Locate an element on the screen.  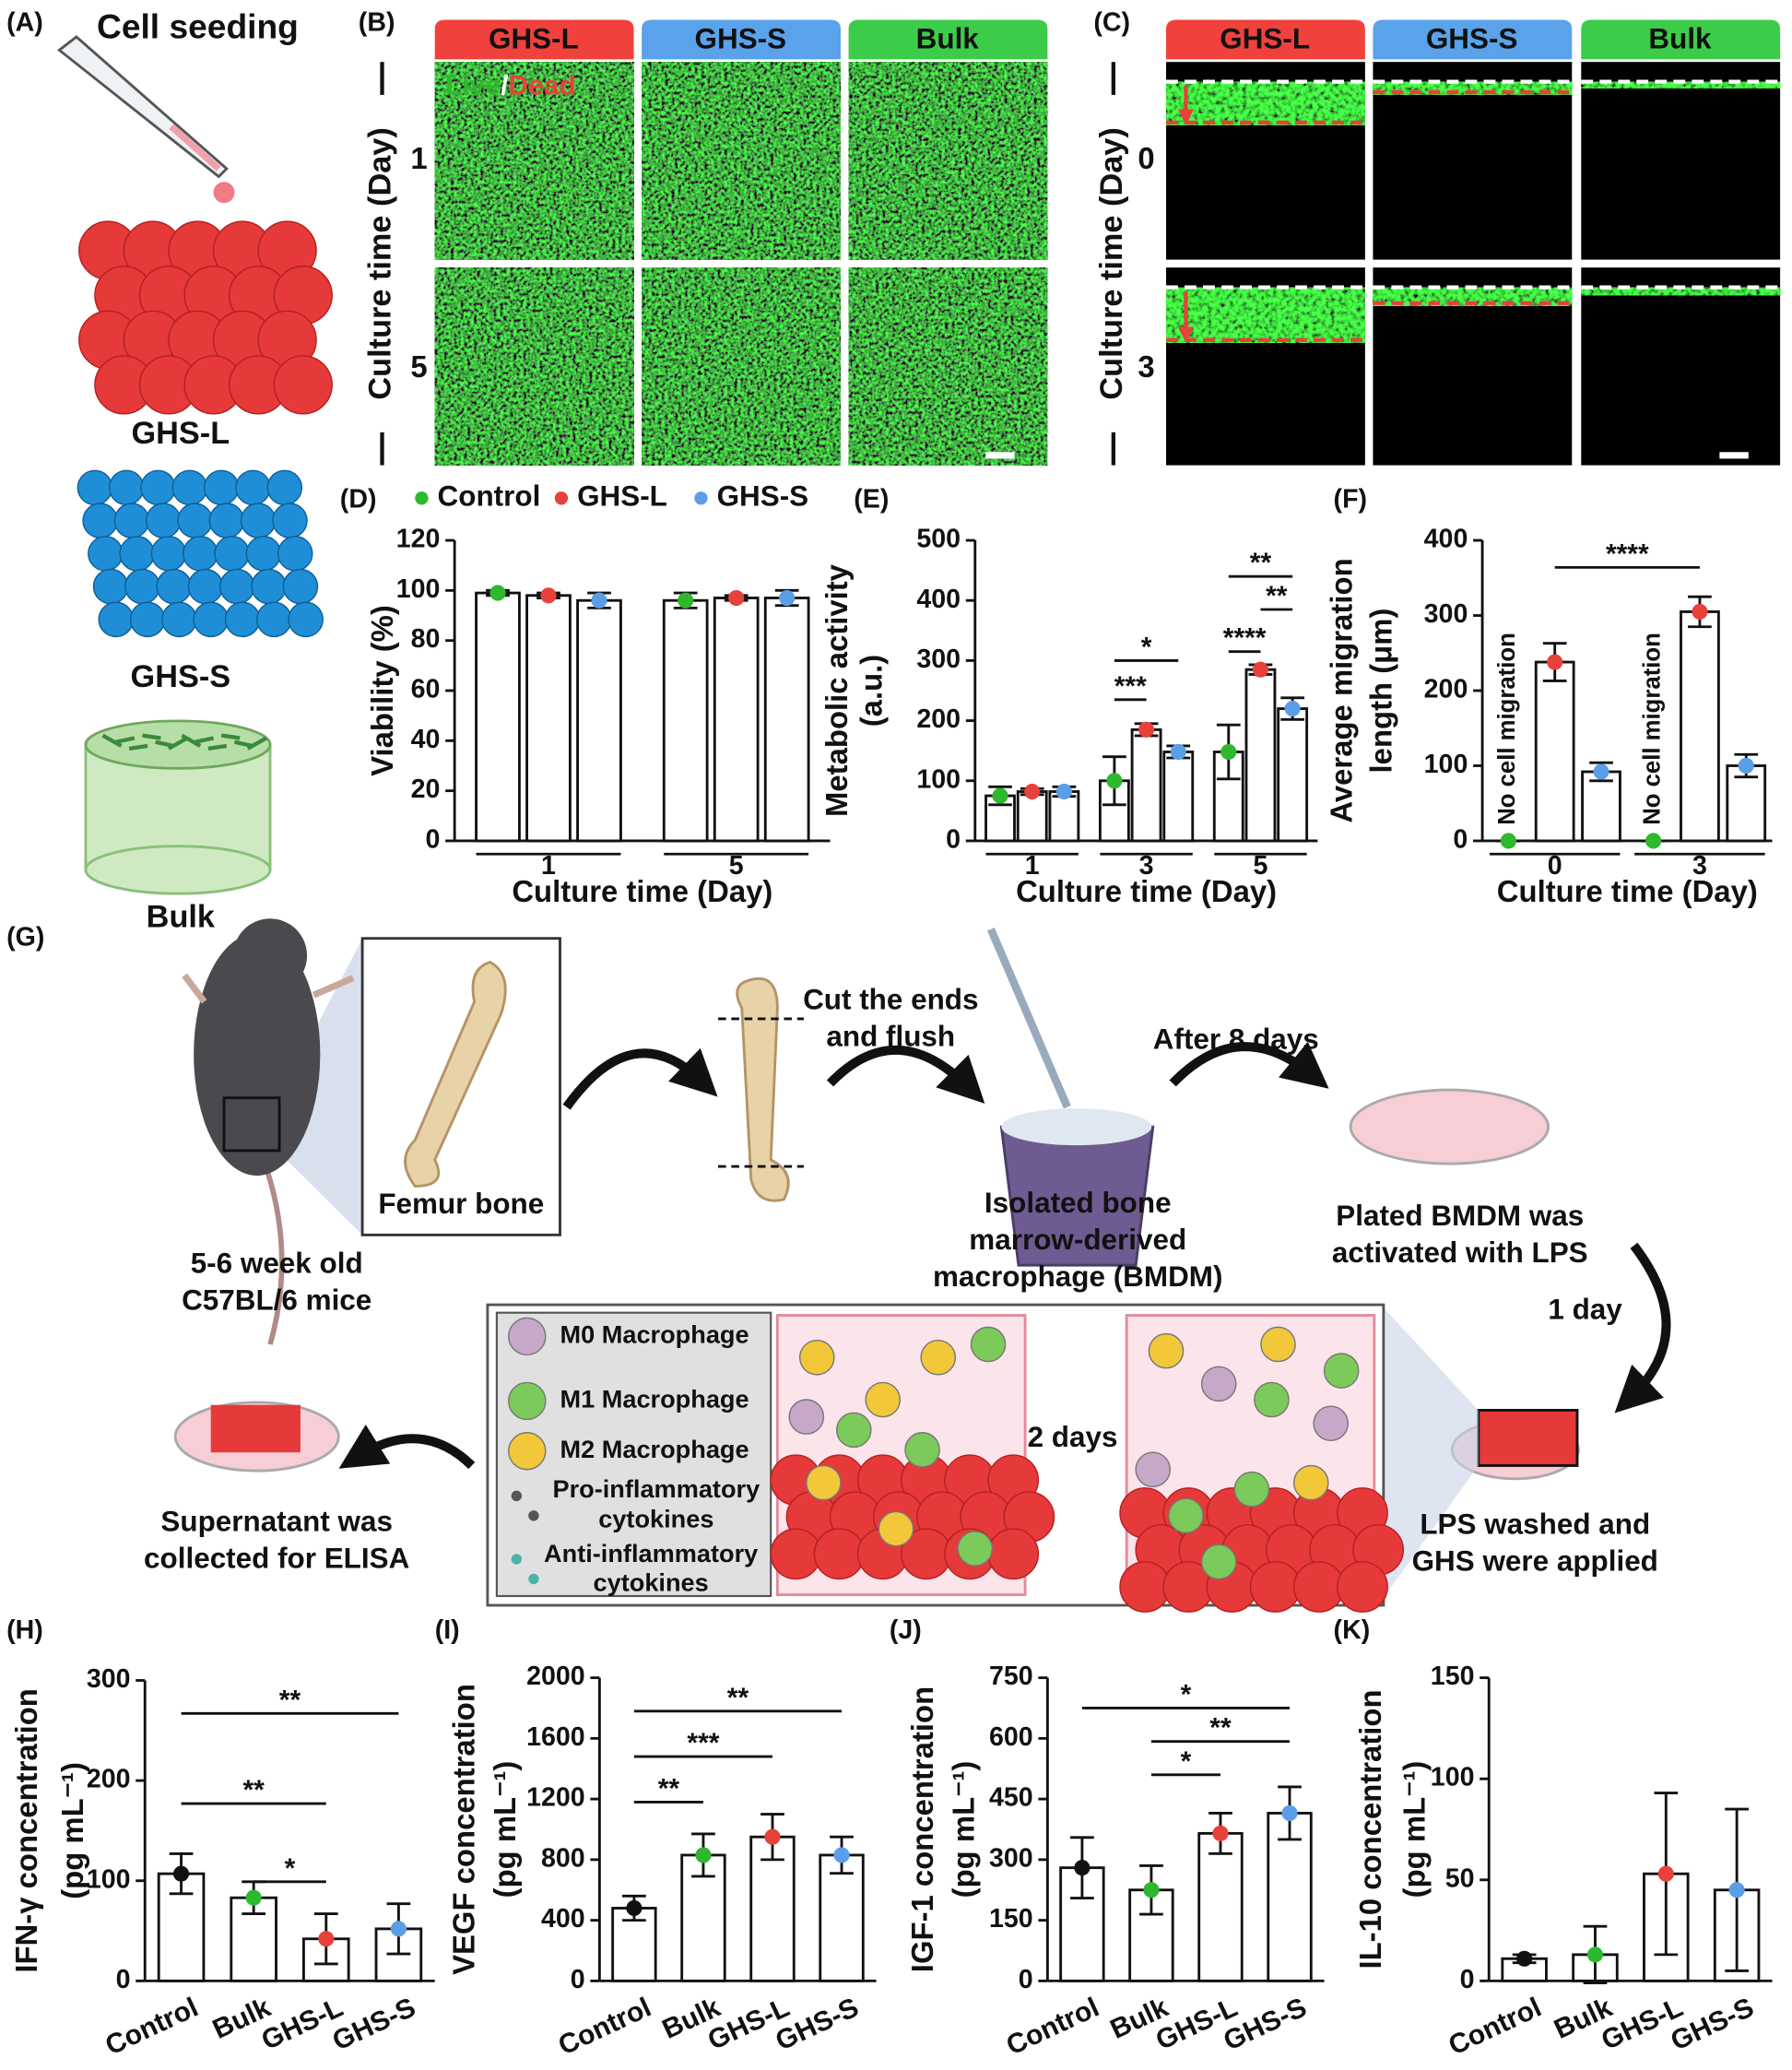
cell-layer is located at coordinates (1681, 85).